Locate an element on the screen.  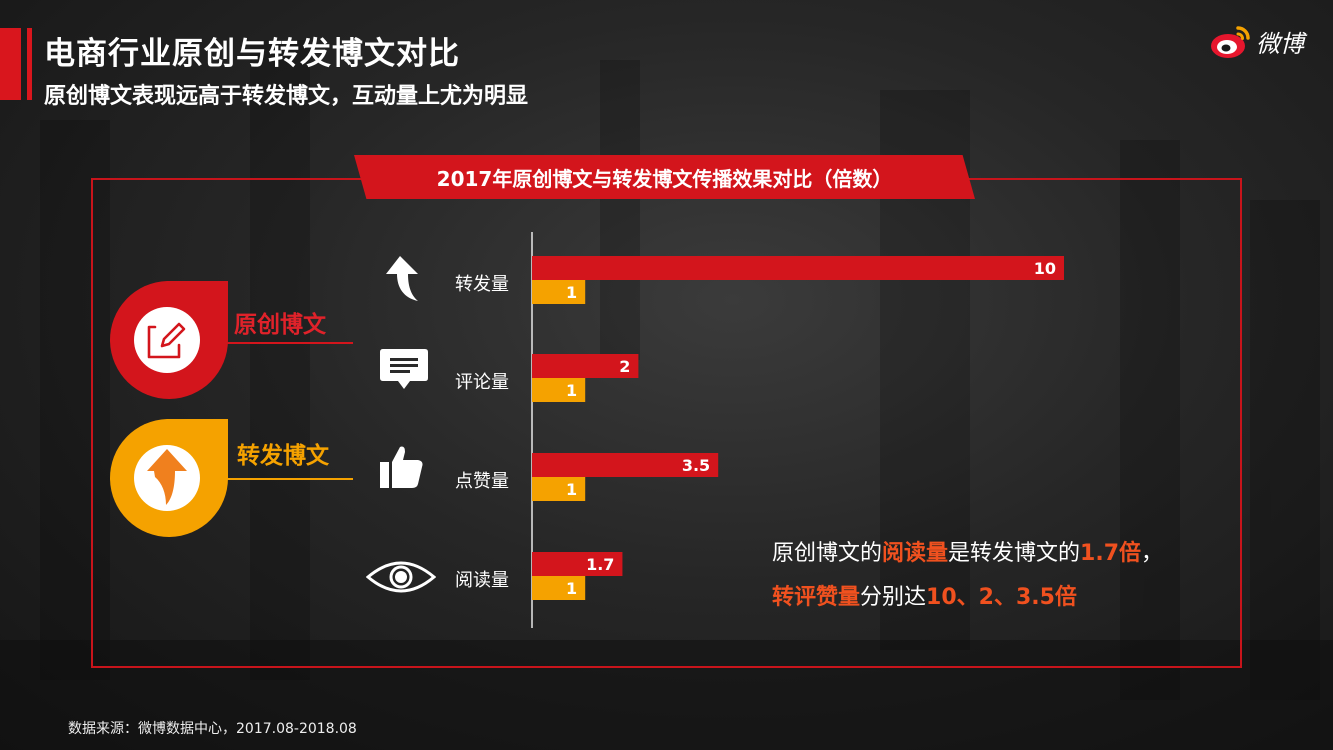
summary-line-2: 转评赞量分别达10、2、3.5倍 is located at coordinates (924, 595).